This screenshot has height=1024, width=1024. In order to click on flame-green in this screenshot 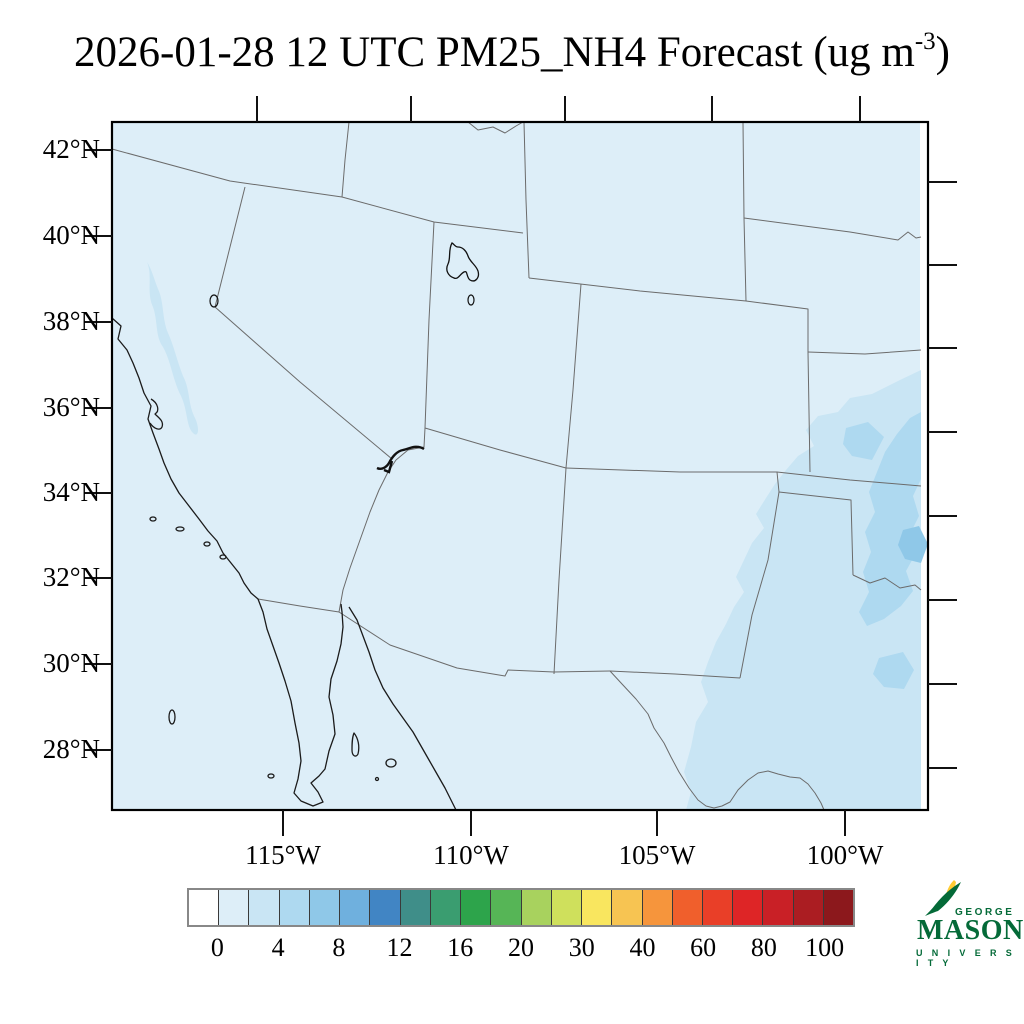, I will do `click(943, 899)`.